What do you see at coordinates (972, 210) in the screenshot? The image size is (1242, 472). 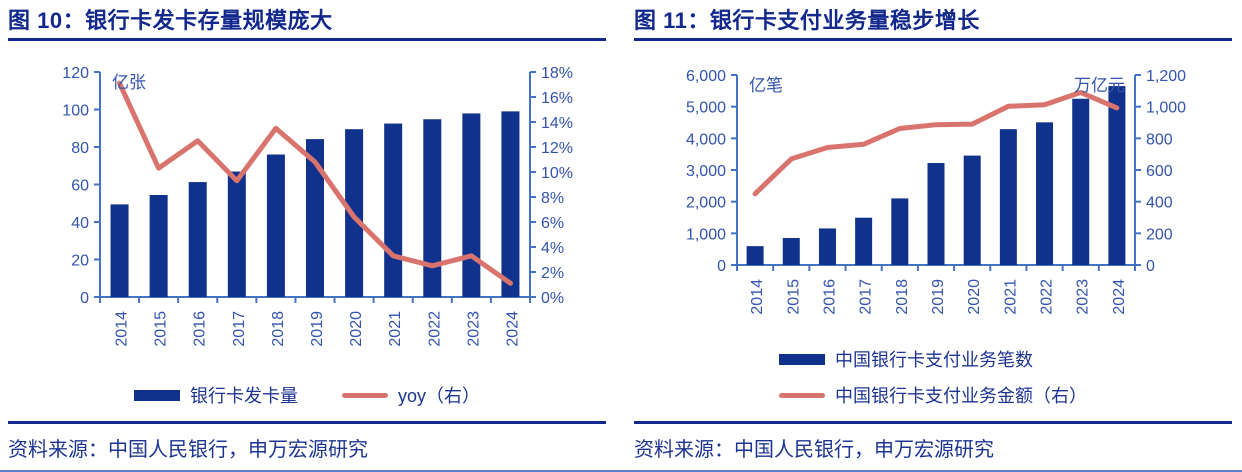 I see `bar-2020` at bounding box center [972, 210].